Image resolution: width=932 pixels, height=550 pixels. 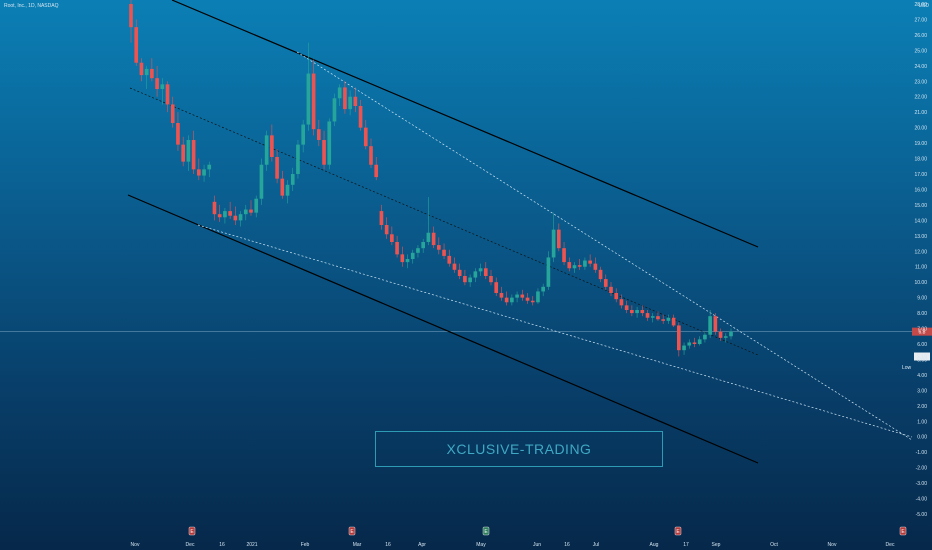 What do you see at coordinates (135, 545) in the screenshot?
I see `x-tick-label: Nov` at bounding box center [135, 545].